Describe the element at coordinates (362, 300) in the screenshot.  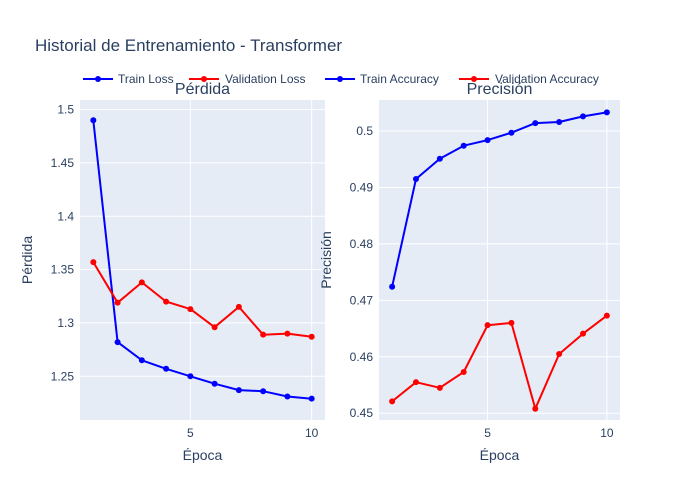
I see `accuracy-y-tick-label: 0.47` at that location.